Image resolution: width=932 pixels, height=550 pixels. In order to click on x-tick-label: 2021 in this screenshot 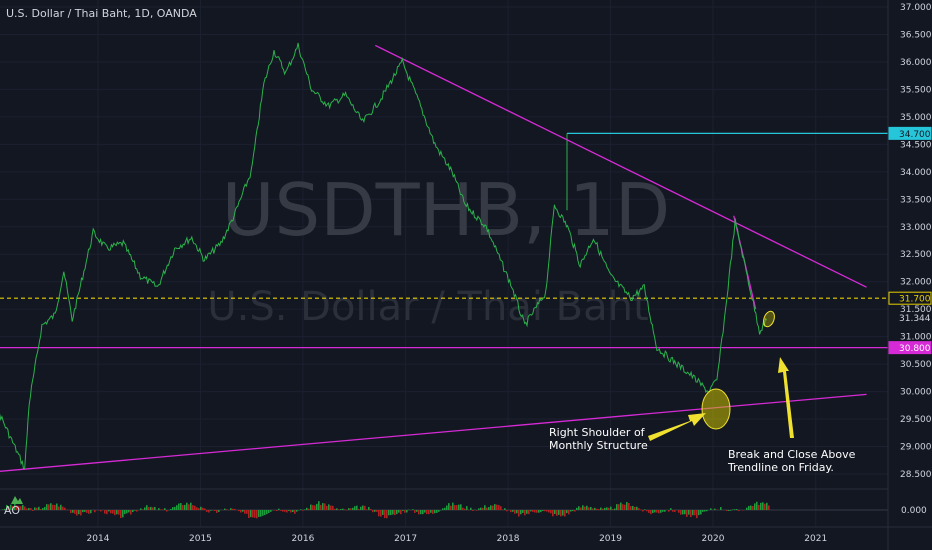, I will do `click(815, 539)`.